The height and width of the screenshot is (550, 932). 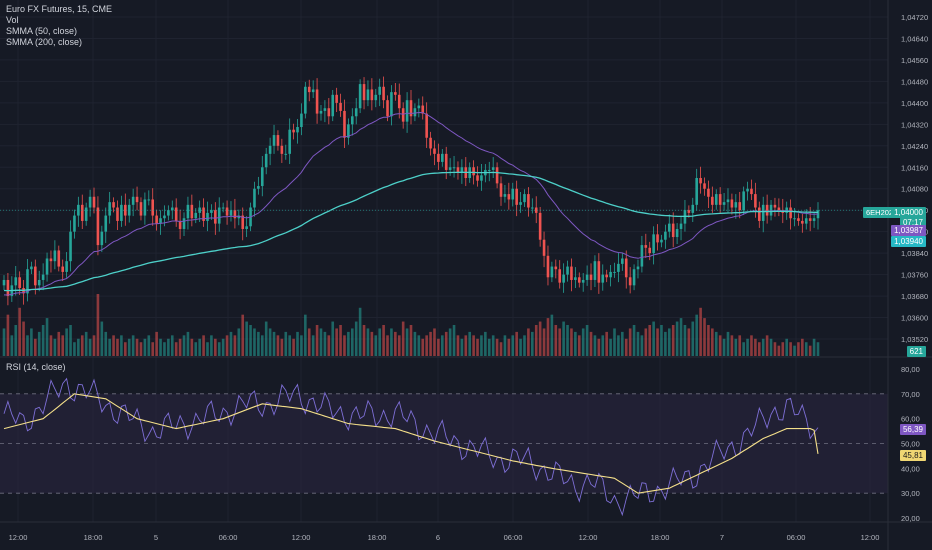 What do you see at coordinates (36, 367) in the screenshot?
I see `rsi-title: RSI (14, close)` at bounding box center [36, 367].